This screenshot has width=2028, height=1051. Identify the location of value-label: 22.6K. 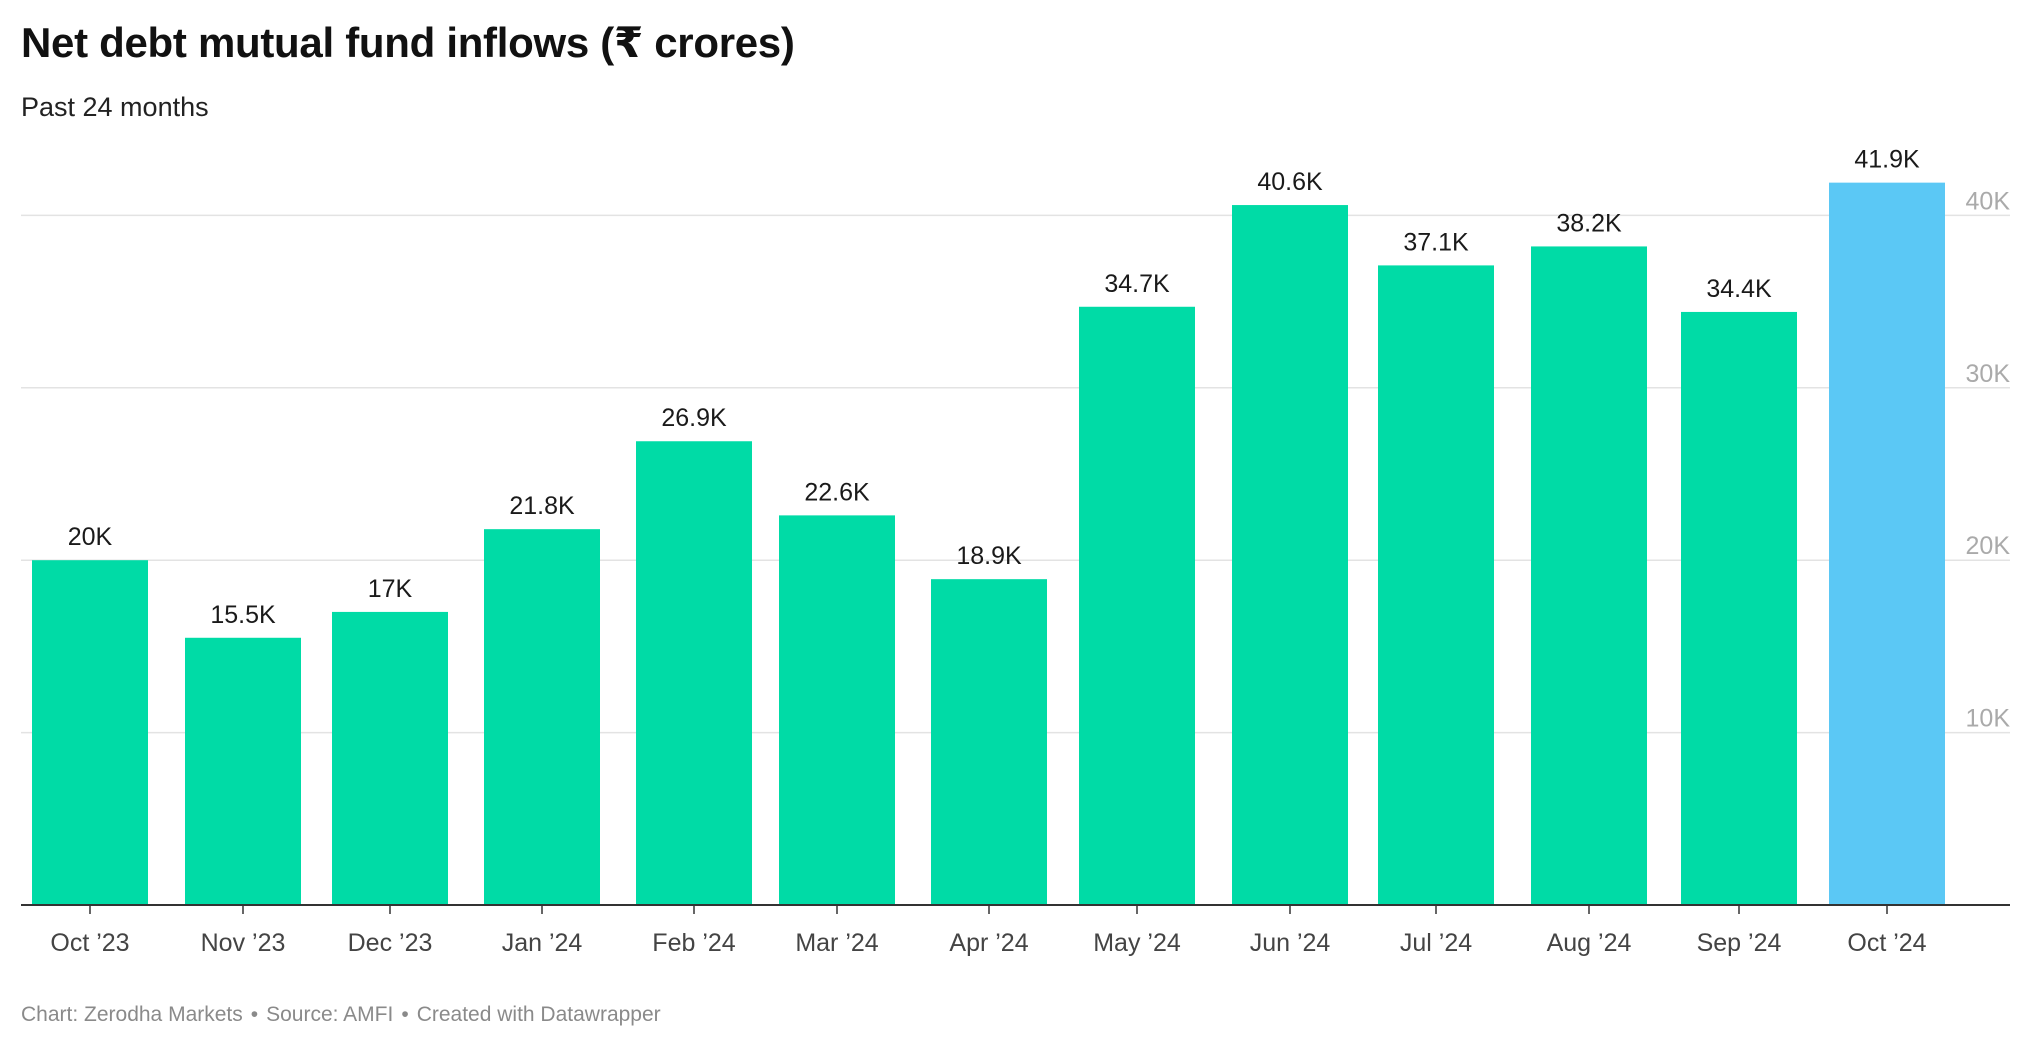
(837, 492).